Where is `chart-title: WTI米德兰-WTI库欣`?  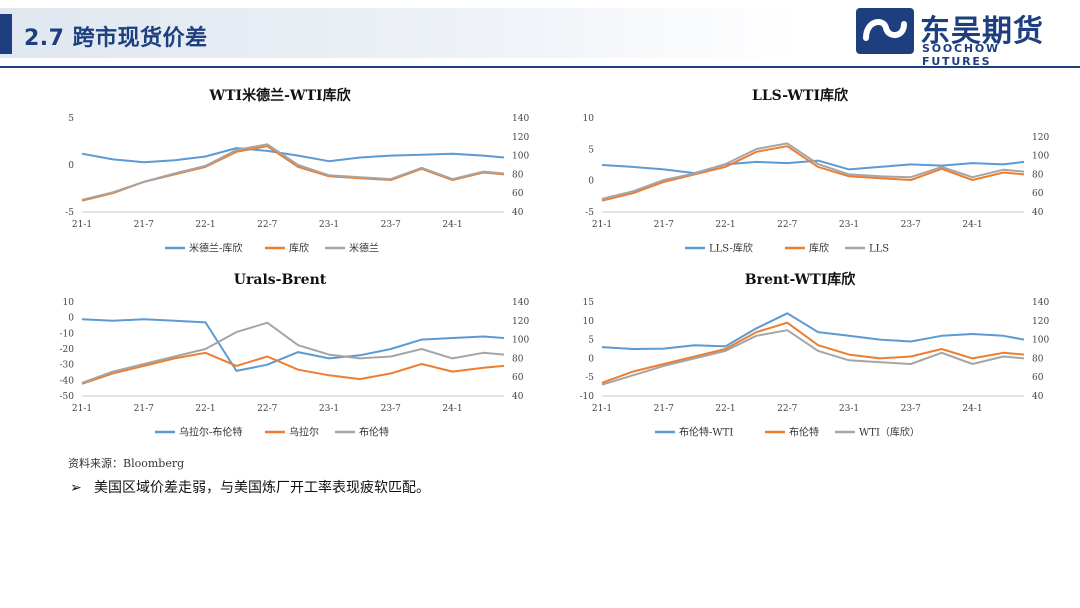
chart-title: WTI米德兰-WTI库欣 is located at coordinates (279, 95).